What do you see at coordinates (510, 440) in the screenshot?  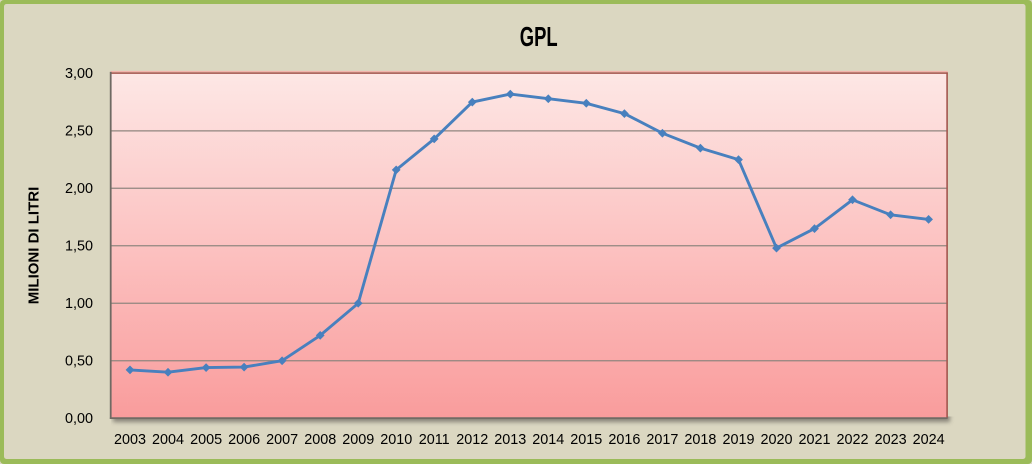 I see `svg-text: 2013` at bounding box center [510, 440].